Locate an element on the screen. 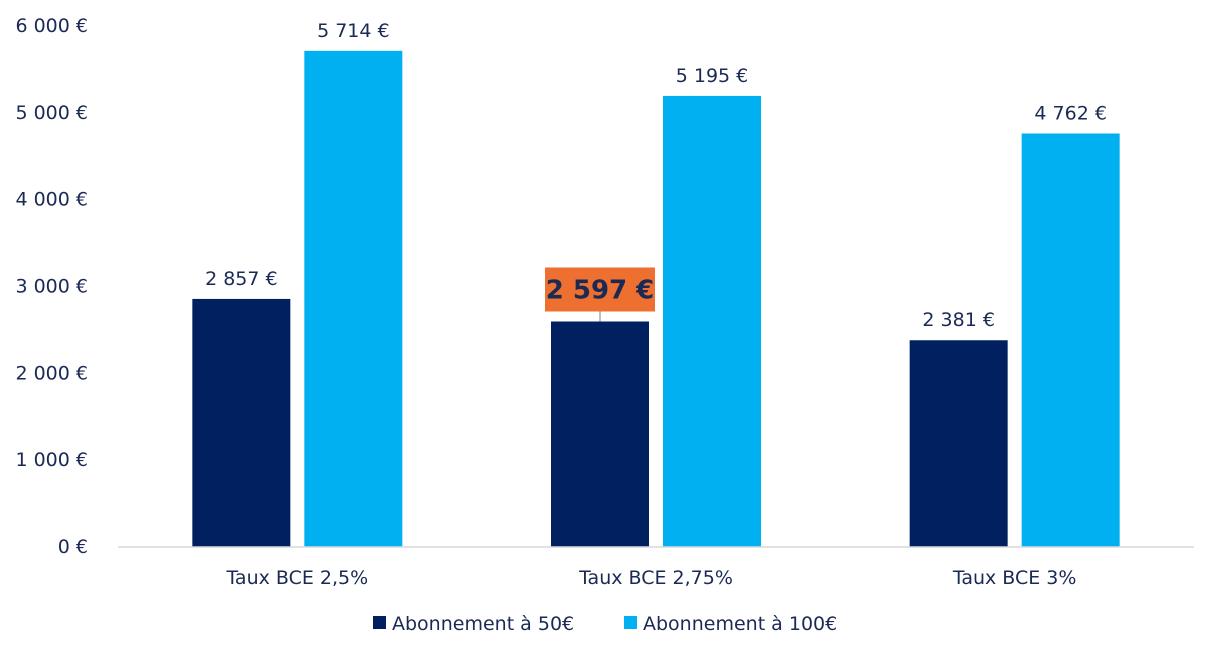 This screenshot has height=652, width=1214. y-tick-label: 3 000 € is located at coordinates (51, 287).